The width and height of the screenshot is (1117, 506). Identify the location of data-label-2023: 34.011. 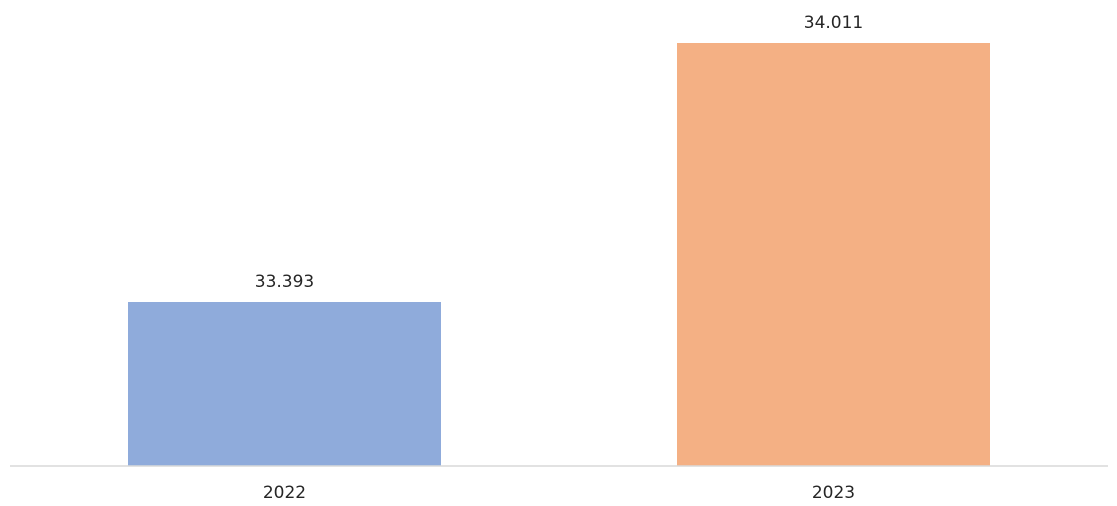
(833, 23).